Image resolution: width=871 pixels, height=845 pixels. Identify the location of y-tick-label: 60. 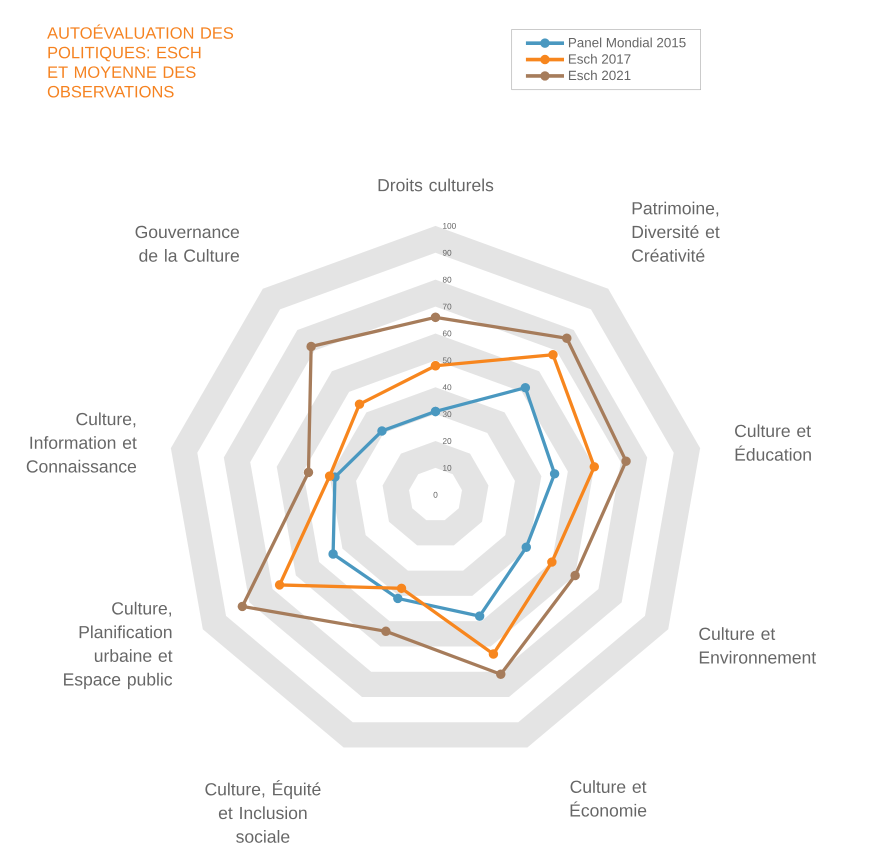
(447, 333).